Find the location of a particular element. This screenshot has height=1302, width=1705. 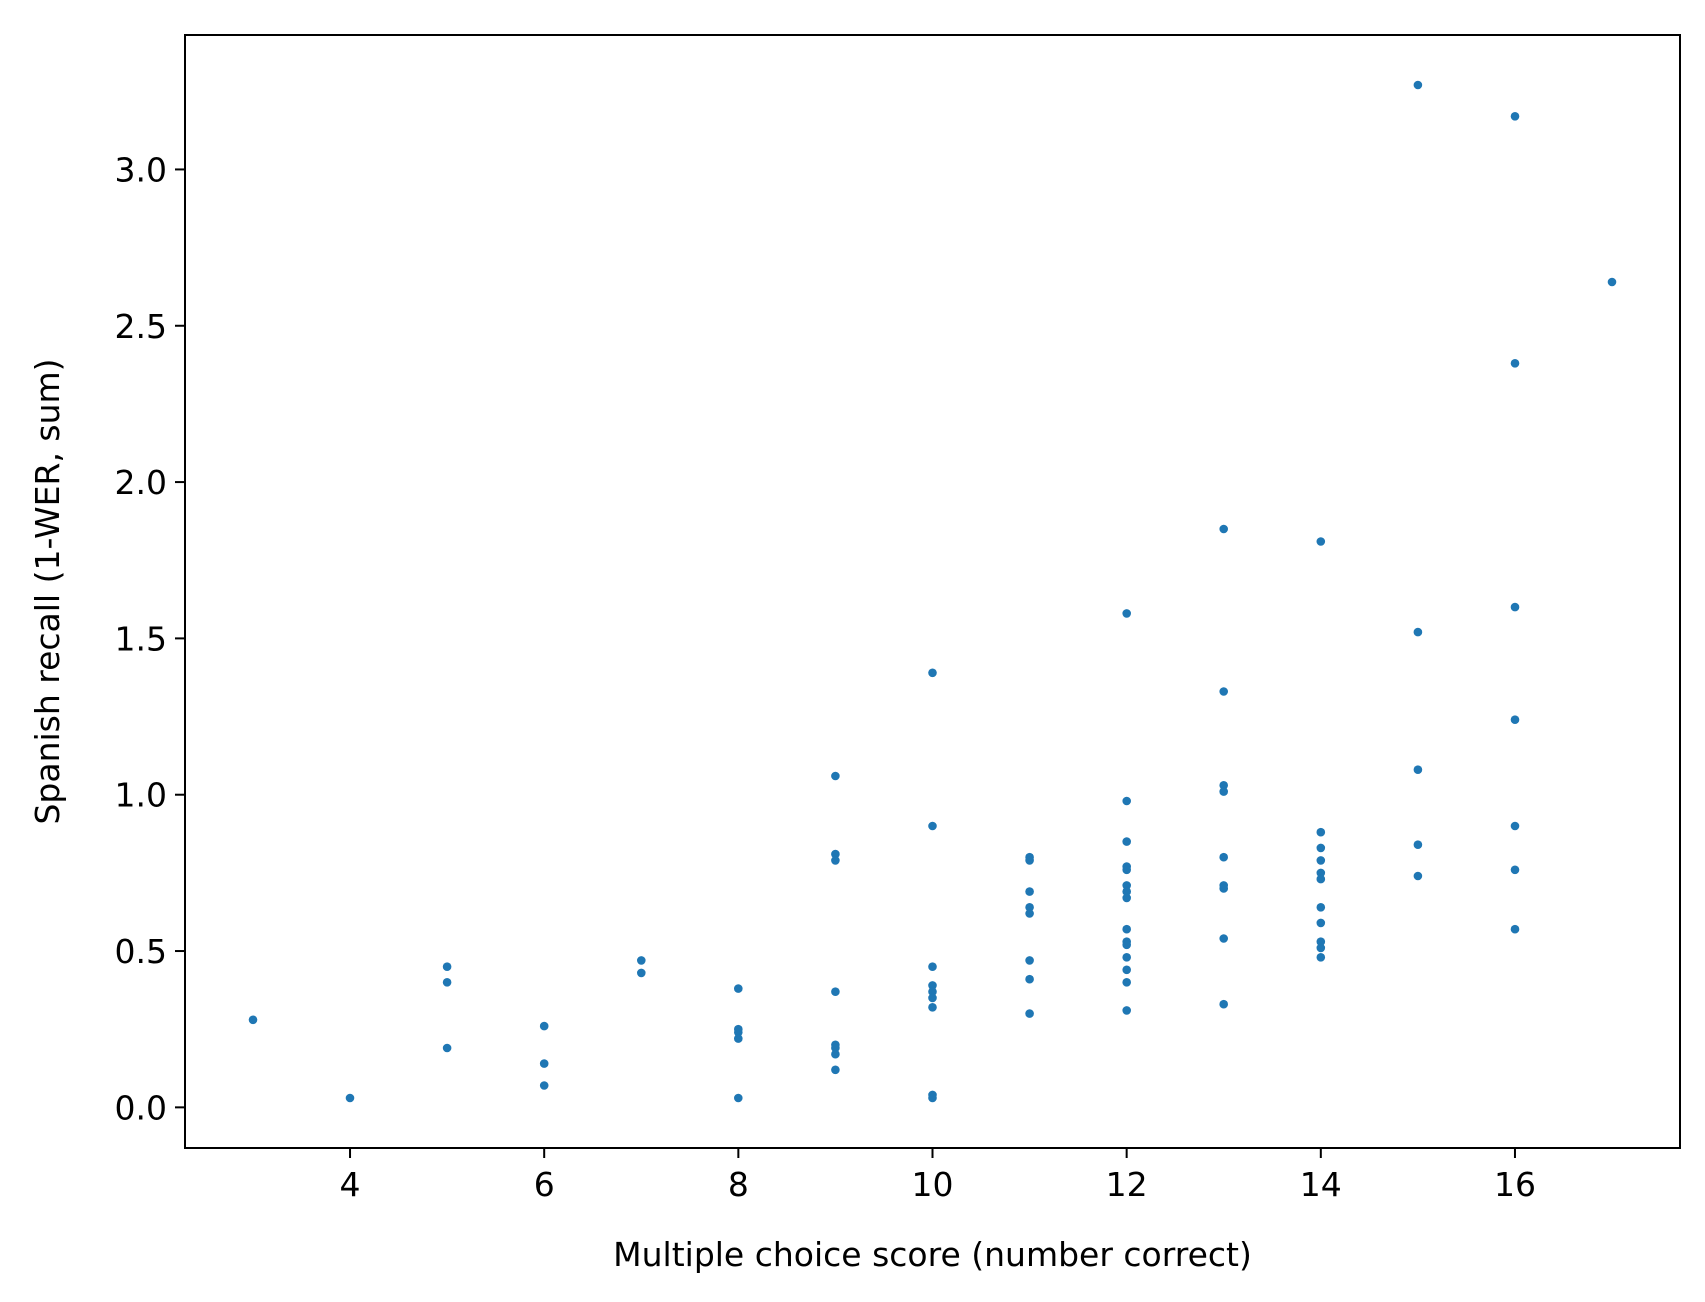

x-tick-label: 8 is located at coordinates (738, 1184).